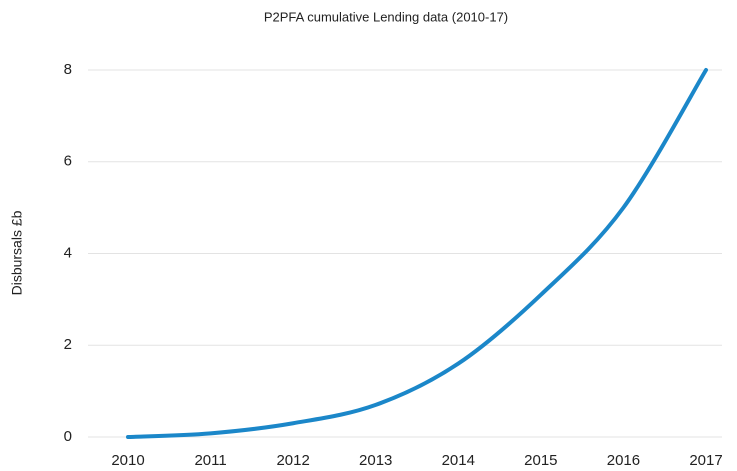 This screenshot has width=737, height=471. Describe the element at coordinates (68, 69) in the screenshot. I see `y-tick-label: 8` at that location.